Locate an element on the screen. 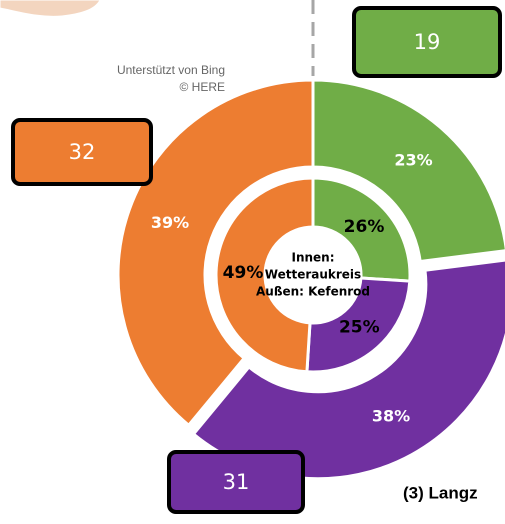 The height and width of the screenshot is (524, 505). caption: (3) Langz is located at coordinates (440, 492).